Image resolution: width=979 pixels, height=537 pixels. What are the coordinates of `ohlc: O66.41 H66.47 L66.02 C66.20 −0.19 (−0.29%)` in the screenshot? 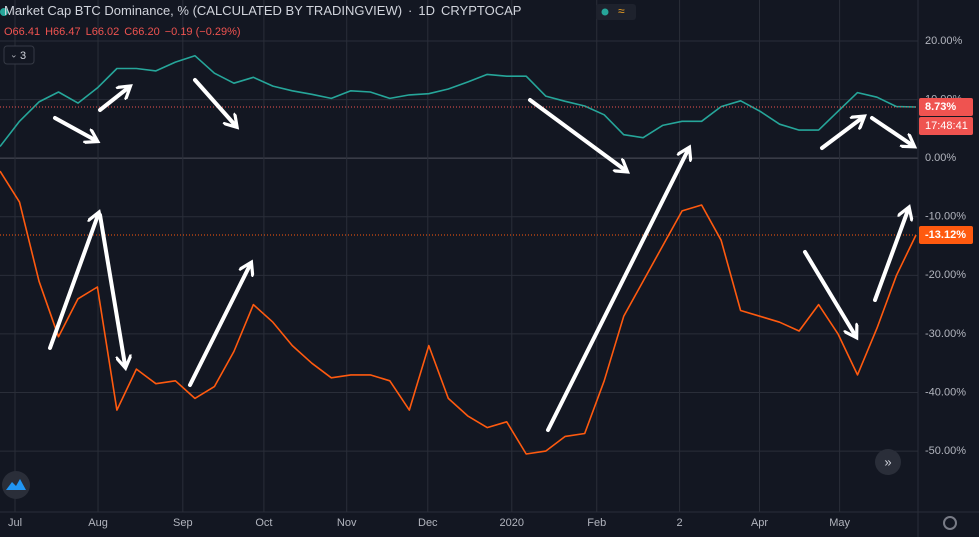 It's located at (122, 32).